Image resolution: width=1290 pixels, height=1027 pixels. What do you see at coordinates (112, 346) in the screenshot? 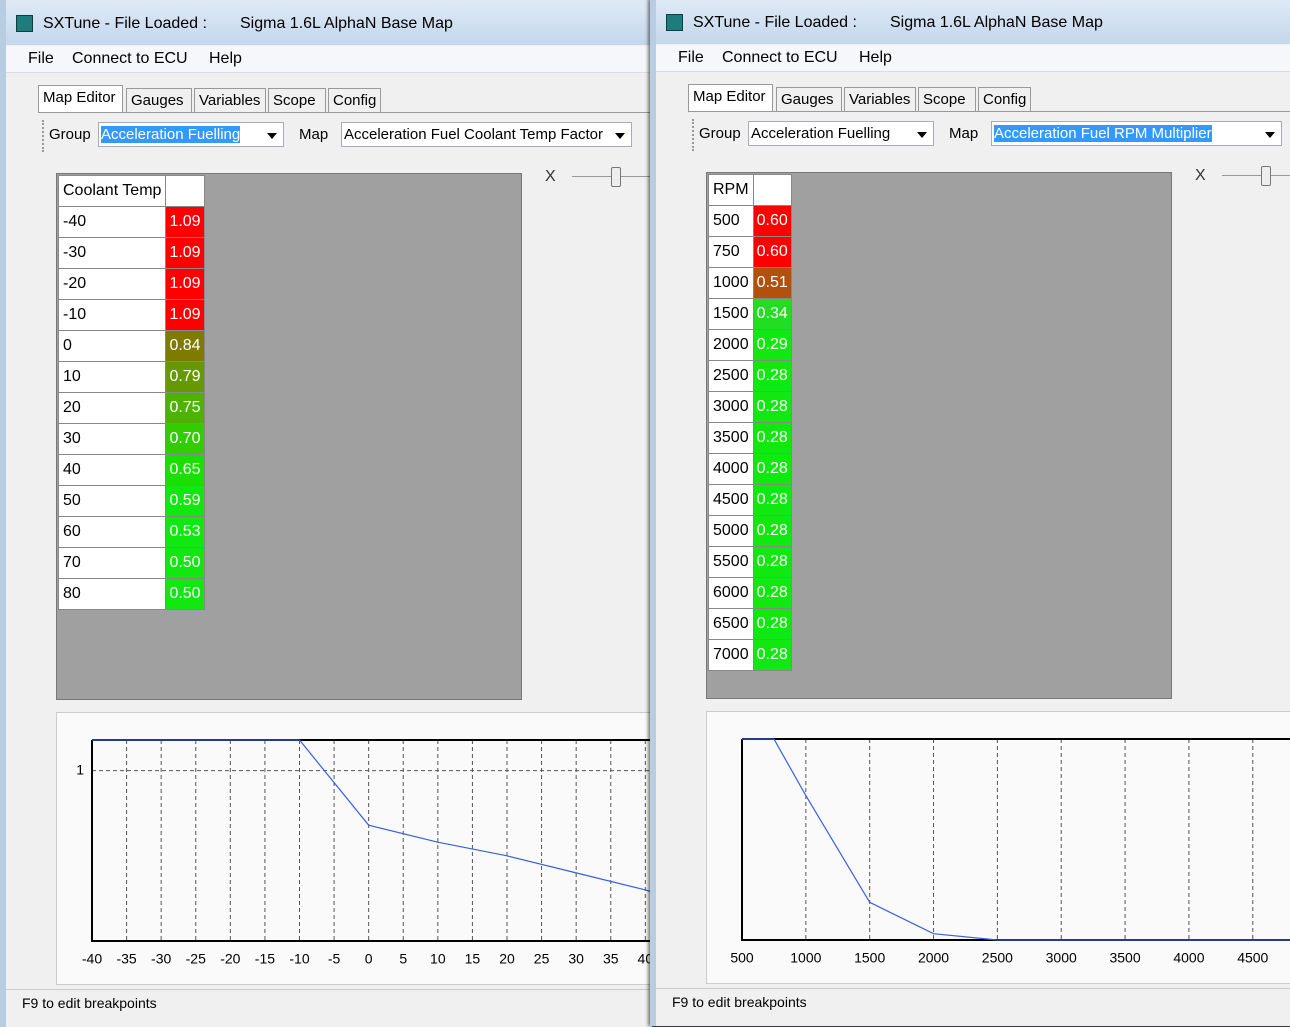
I see `breakpoint-cell: 0` at bounding box center [112, 346].